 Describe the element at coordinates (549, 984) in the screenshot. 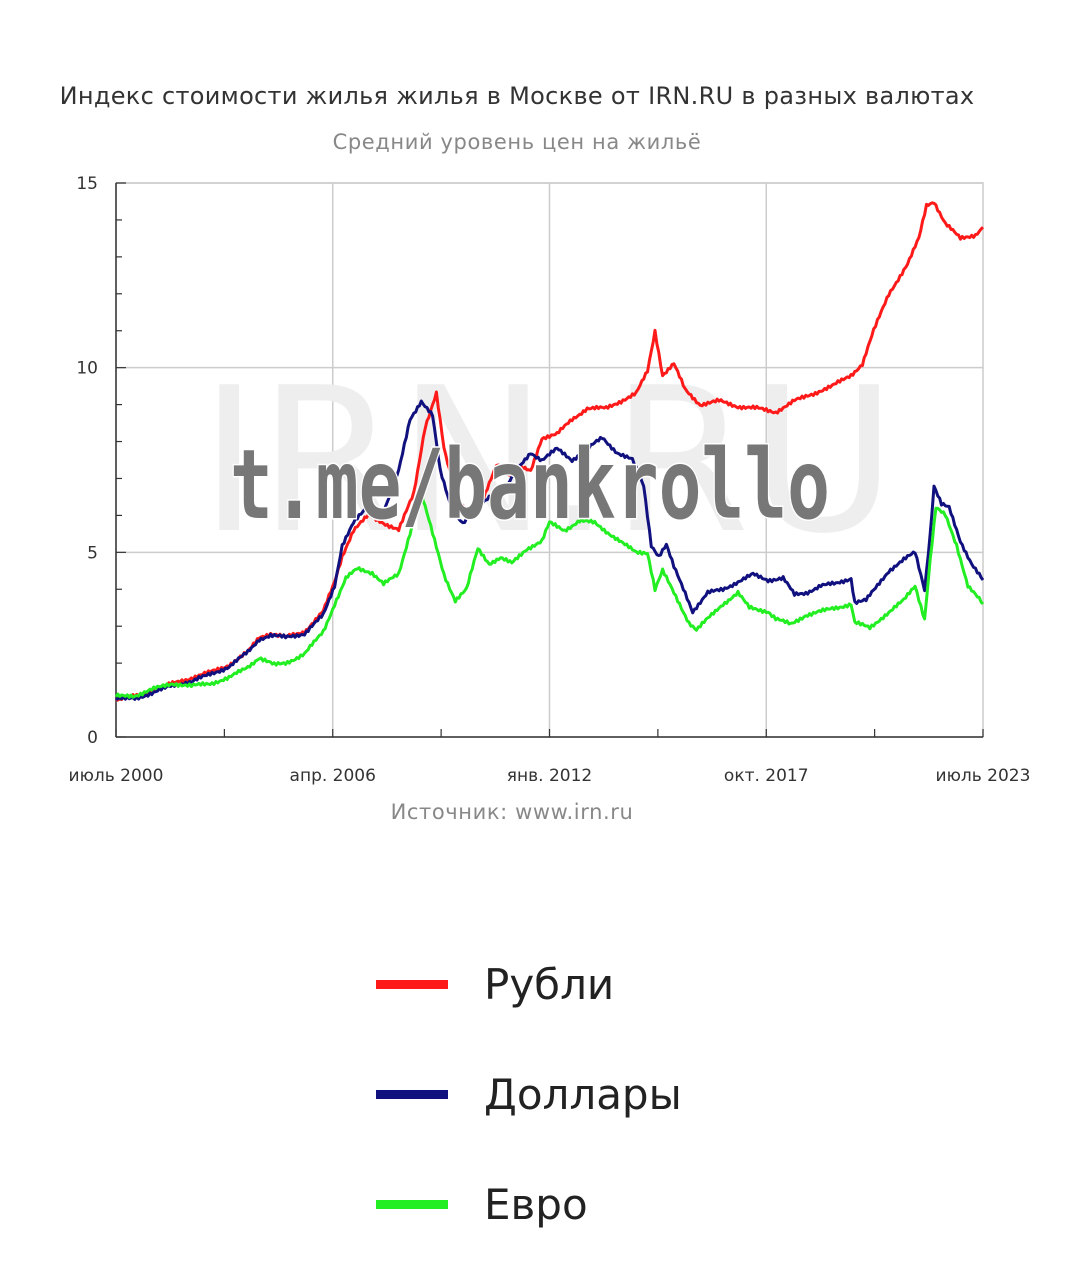

I see `legend-label: Рубли` at that location.